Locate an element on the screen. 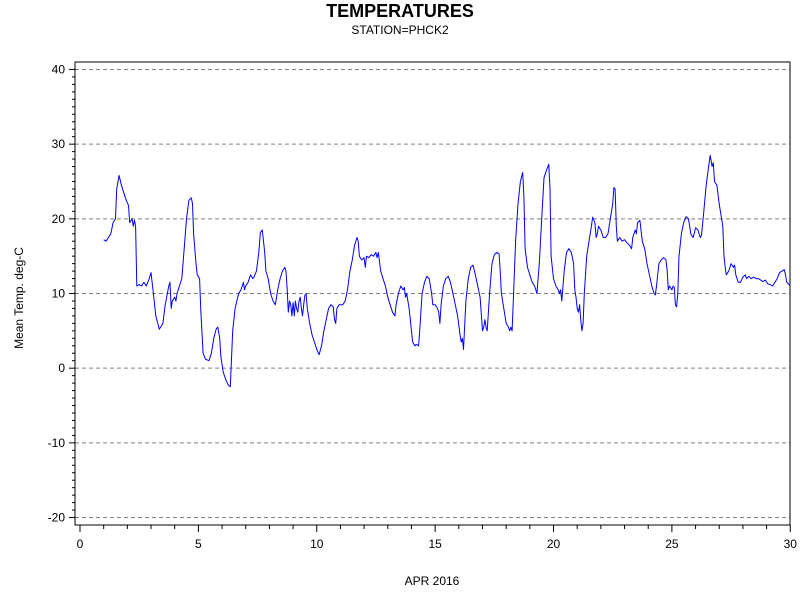 The image size is (800, 600). y-tick-label: 10 is located at coordinates (59, 294).